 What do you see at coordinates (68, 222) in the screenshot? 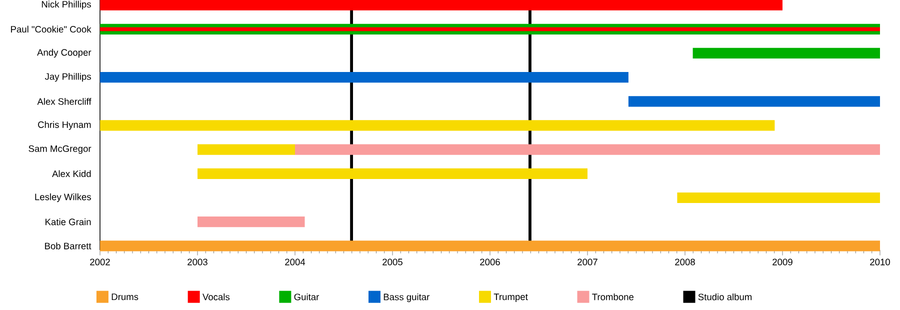
I see `y-tick-label: Katie Grain` at bounding box center [68, 222].